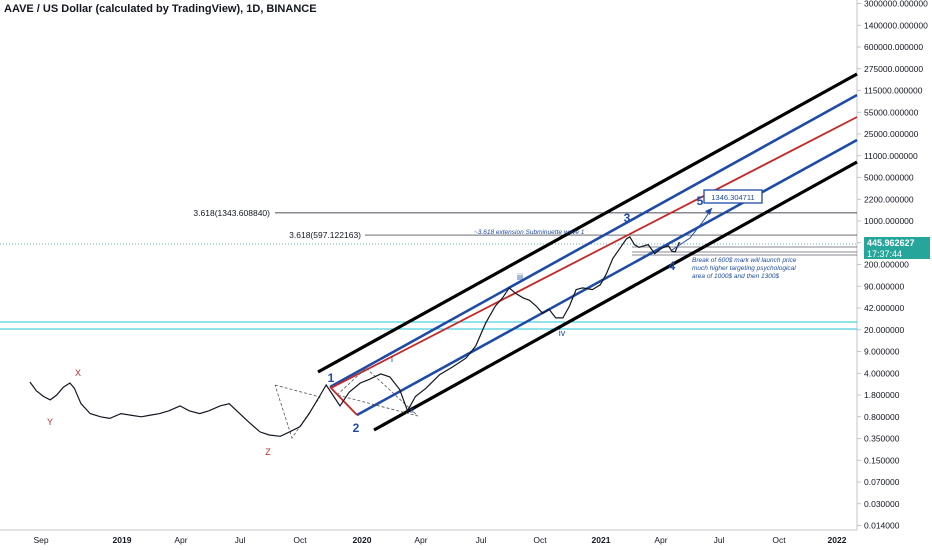 Image resolution: width=932 pixels, height=550 pixels. Describe the element at coordinates (889, 199) in the screenshot. I see `price-tick-label: 2200.000000` at that location.